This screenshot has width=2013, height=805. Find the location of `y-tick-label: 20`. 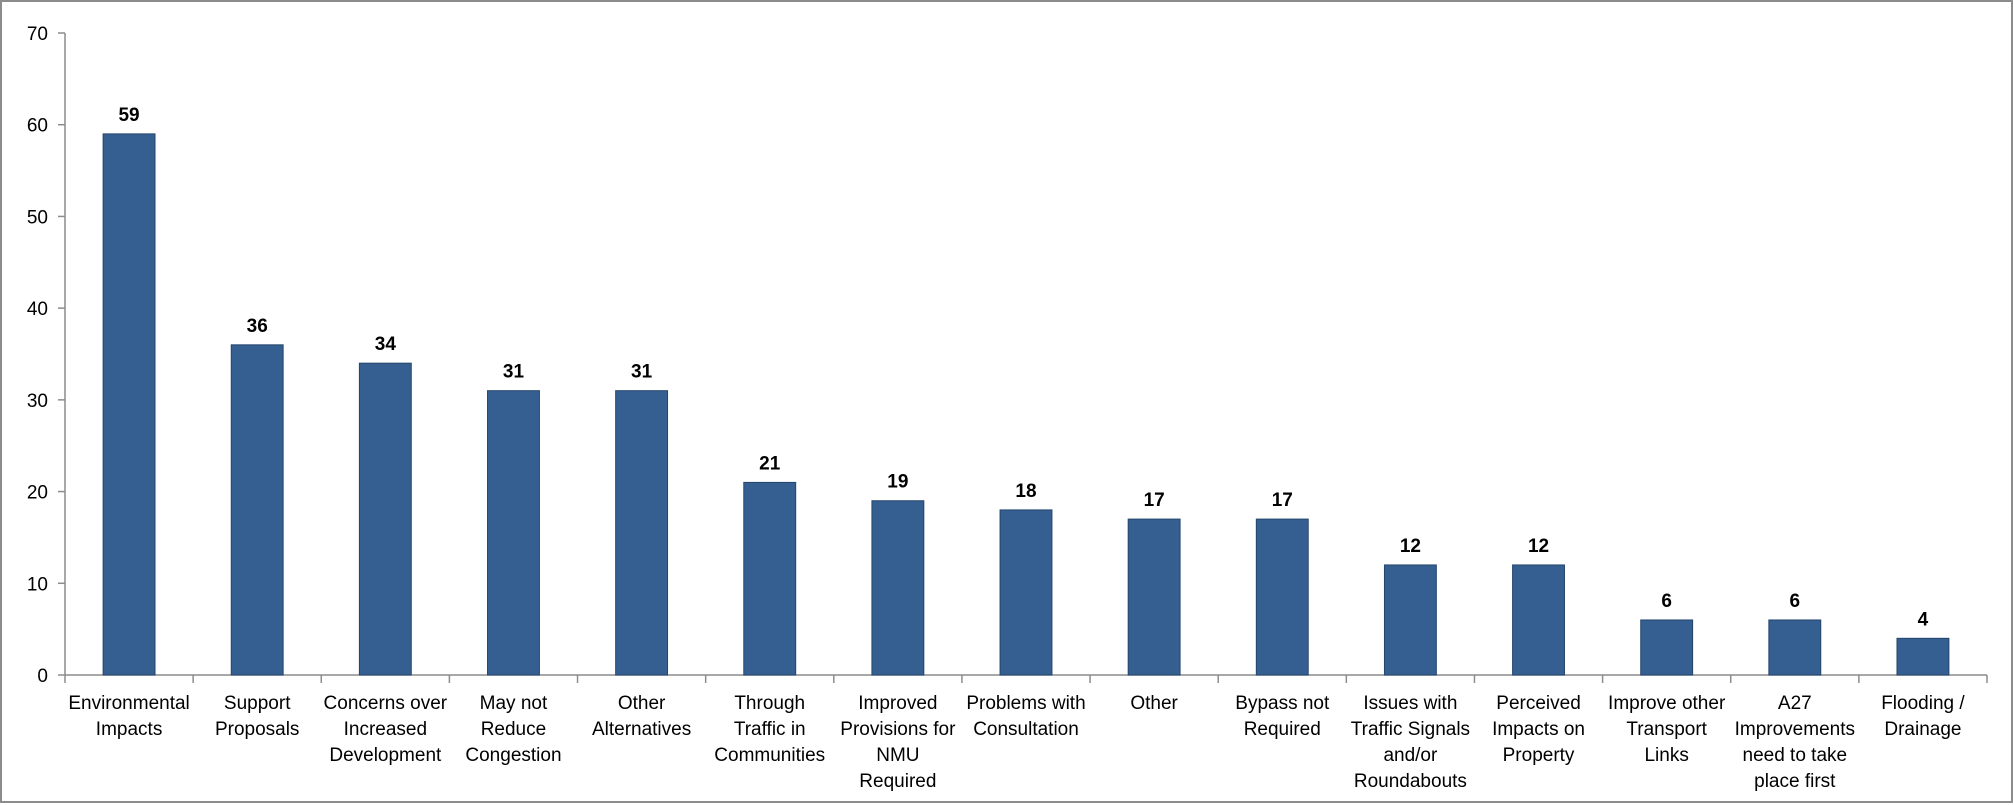

y-tick-label: 20 is located at coordinates (37, 493).